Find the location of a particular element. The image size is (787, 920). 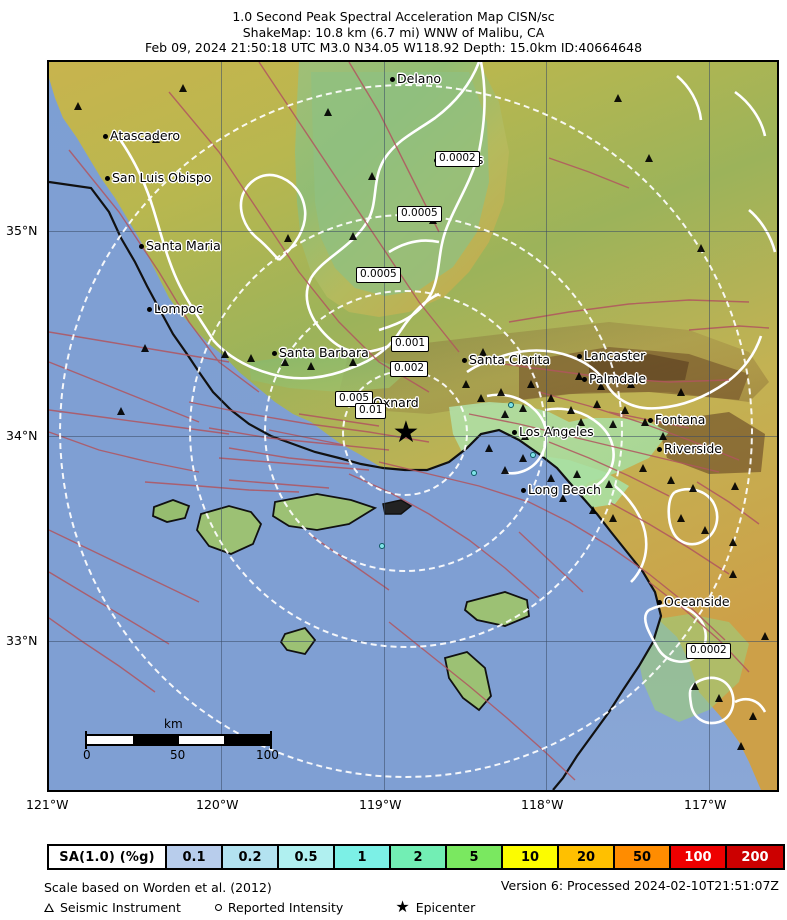

scale-tick-0: 0 is located at coordinates (87, 755).